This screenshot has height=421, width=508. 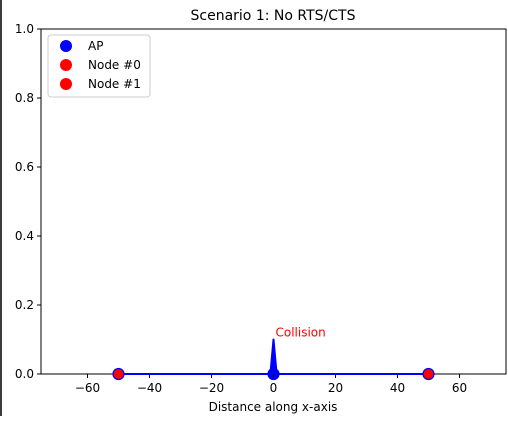 I want to click on legend-label: Node #0, so click(x=114, y=65).